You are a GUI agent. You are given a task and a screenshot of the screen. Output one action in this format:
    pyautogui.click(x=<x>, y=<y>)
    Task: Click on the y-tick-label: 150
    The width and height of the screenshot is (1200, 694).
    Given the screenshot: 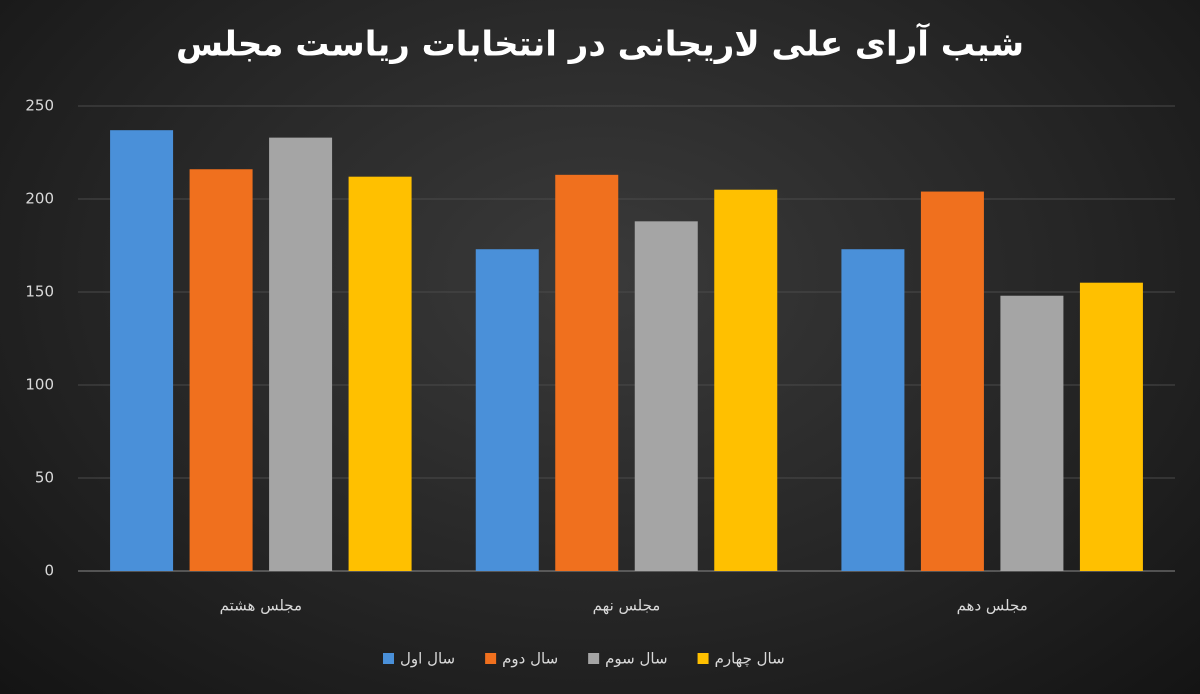 What is the action you would take?
    pyautogui.click(x=39, y=292)
    